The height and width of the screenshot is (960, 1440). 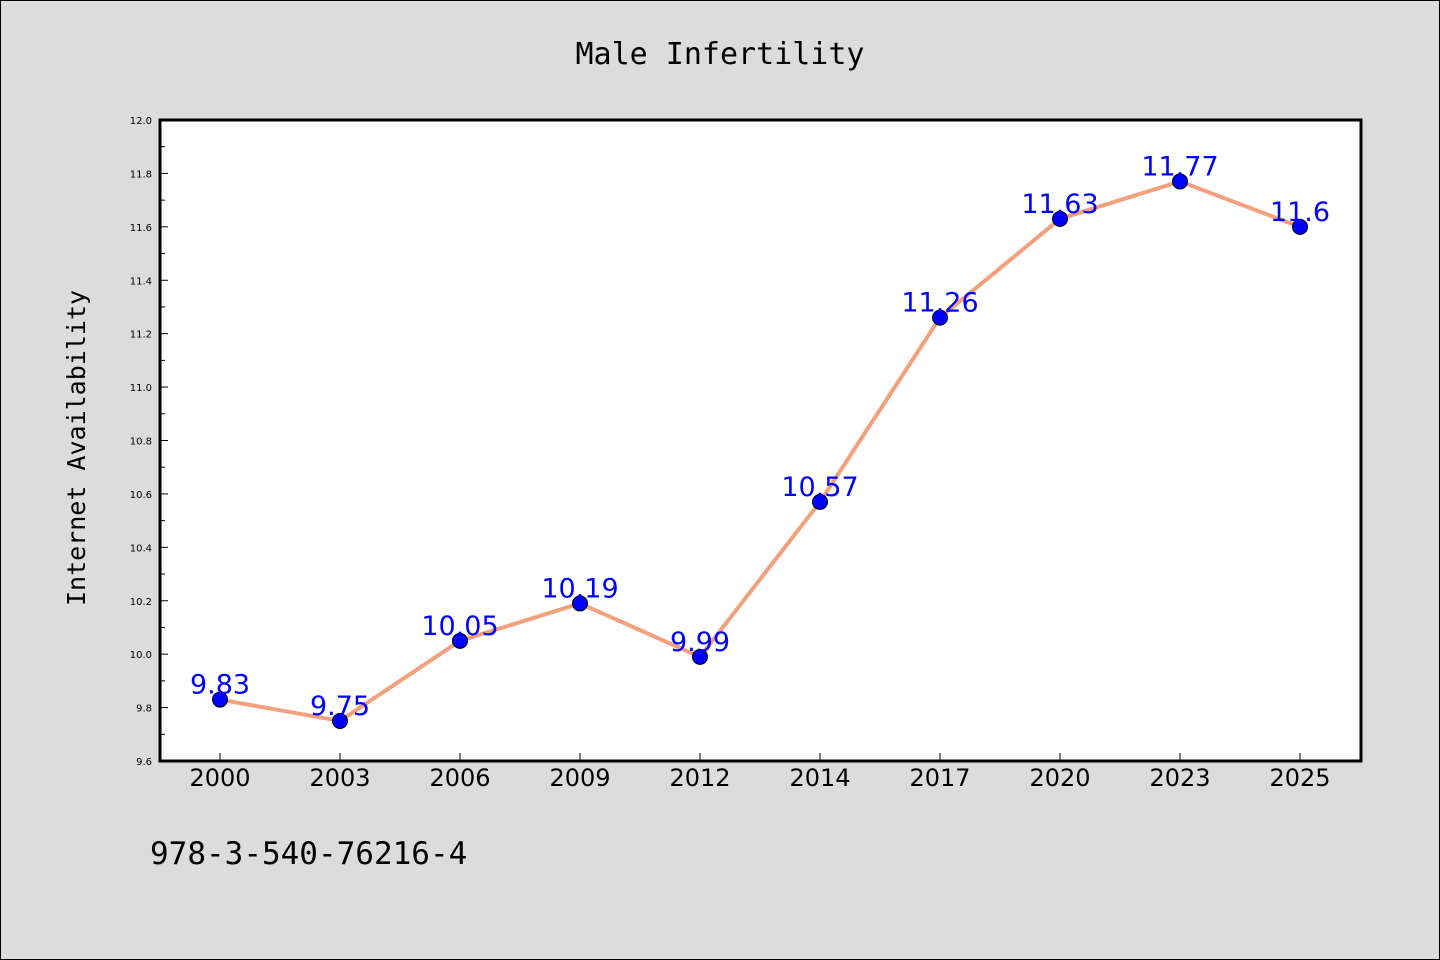 What do you see at coordinates (141, 388) in the screenshot?
I see `y-tick-label: 11.0` at bounding box center [141, 388].